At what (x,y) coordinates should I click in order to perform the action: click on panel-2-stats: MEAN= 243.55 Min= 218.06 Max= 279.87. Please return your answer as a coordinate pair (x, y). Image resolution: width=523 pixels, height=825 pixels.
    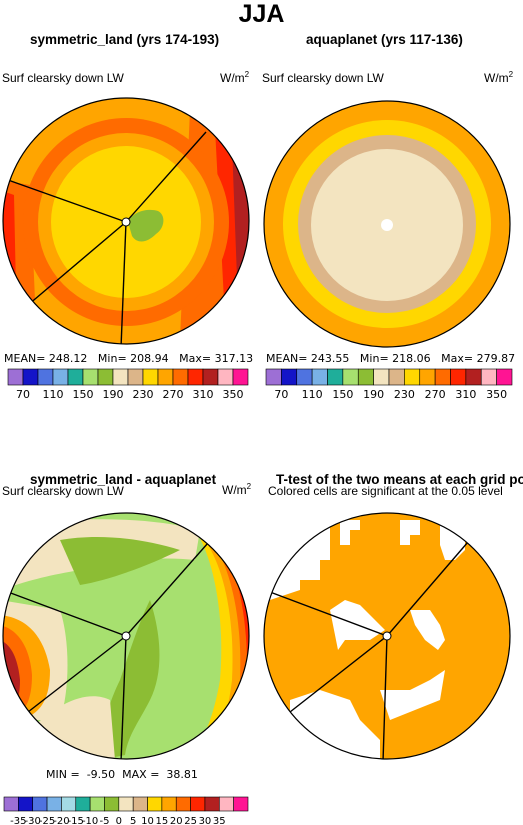
    Looking at the image, I should click on (391, 358).